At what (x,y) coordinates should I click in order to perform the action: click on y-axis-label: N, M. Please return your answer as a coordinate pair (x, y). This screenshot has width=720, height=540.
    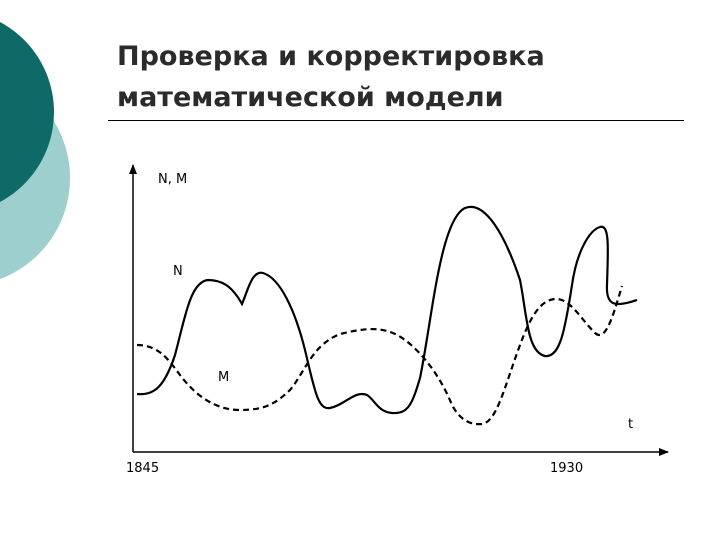
    Looking at the image, I should click on (172, 179).